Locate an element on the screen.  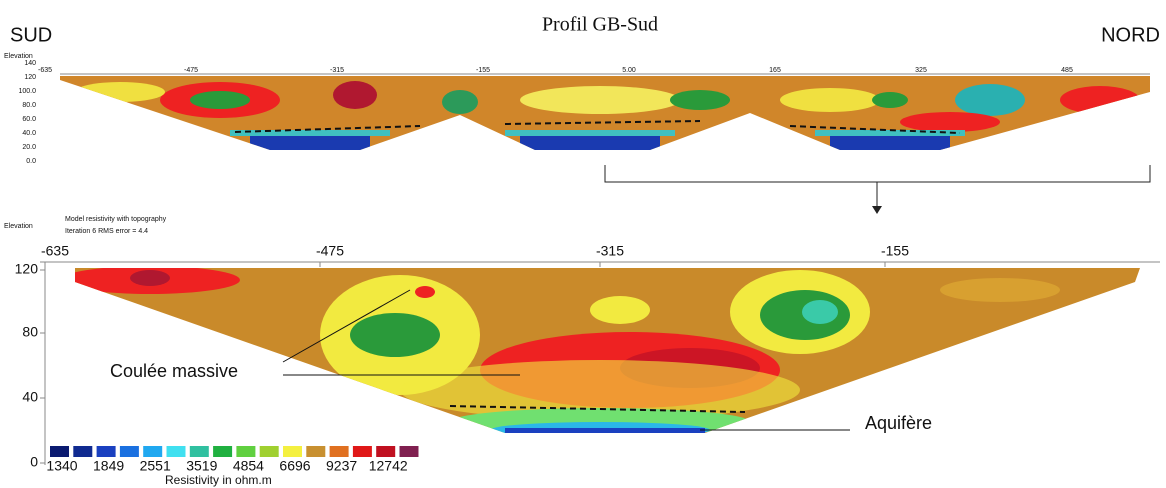
y-tick-label: 120 is located at coordinates (27, 269).